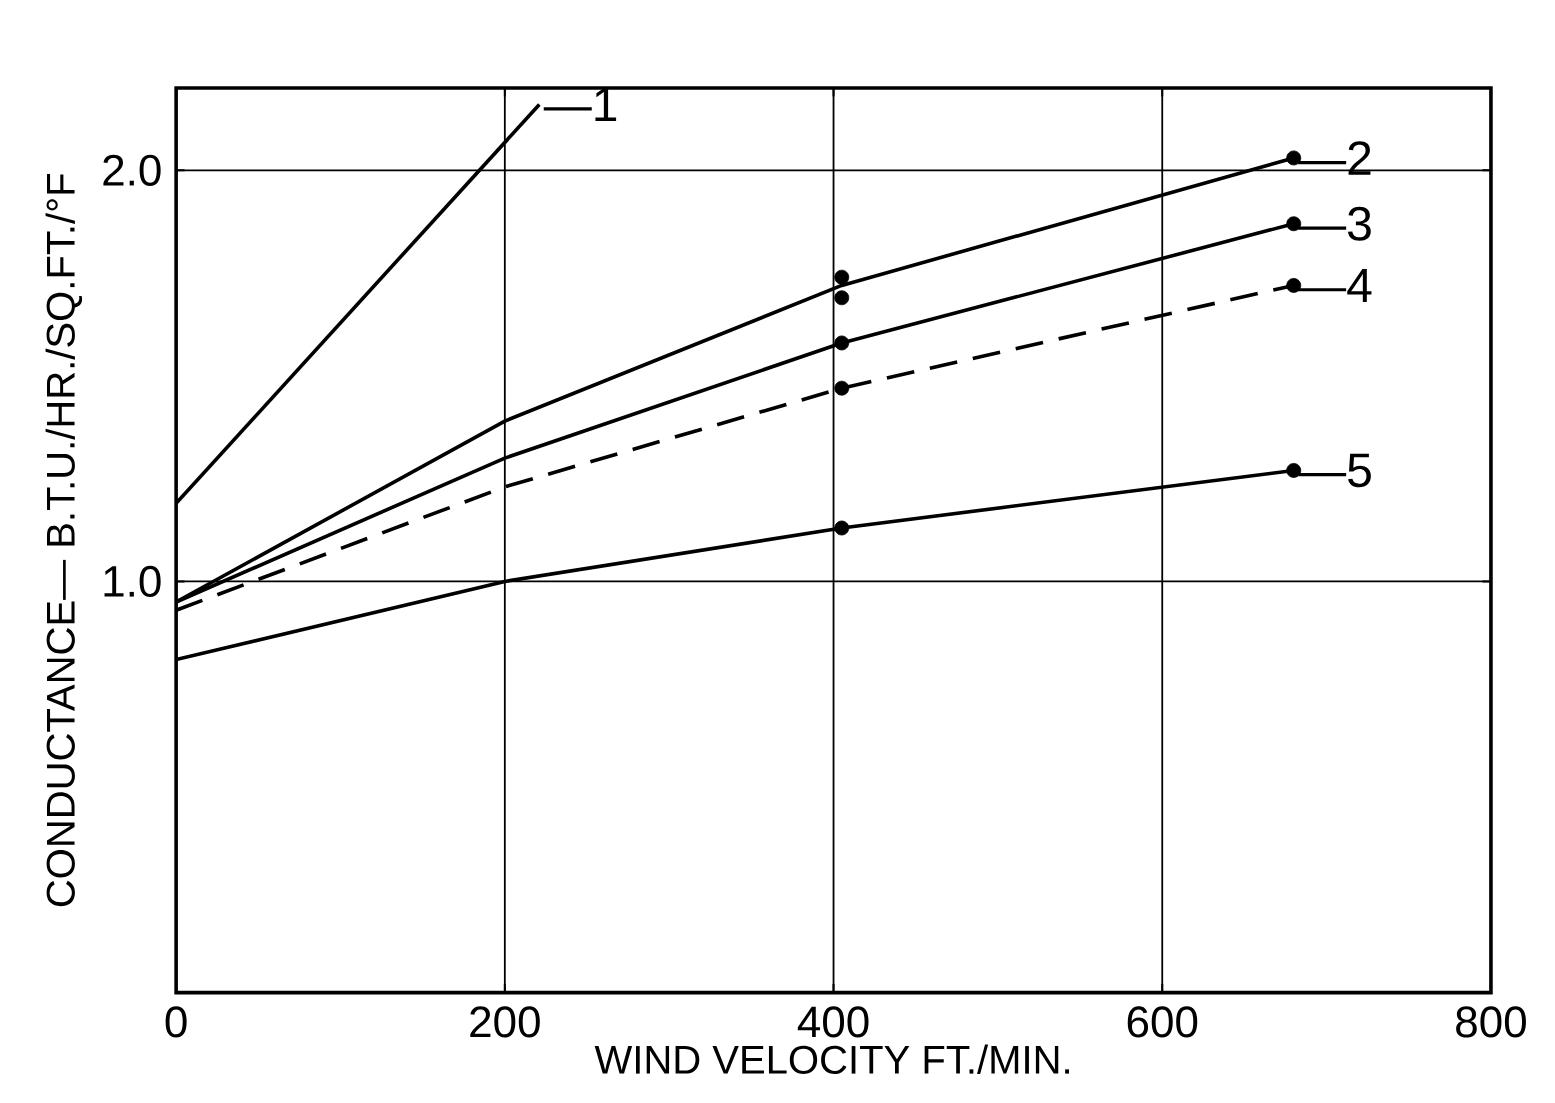 Image resolution: width=1555 pixels, height=1103 pixels. I want to click on series-label: —4, so click(1335, 286).